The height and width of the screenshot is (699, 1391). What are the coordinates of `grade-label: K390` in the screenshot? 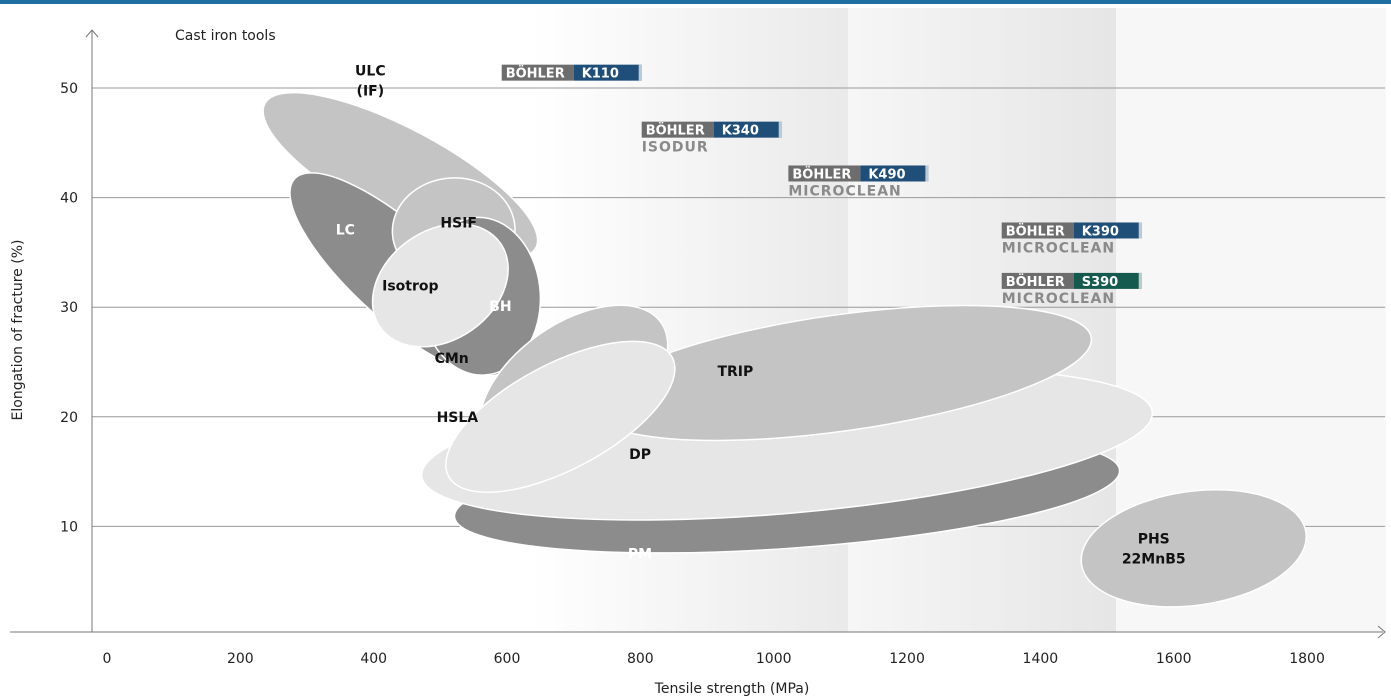 It's located at (1100, 231).